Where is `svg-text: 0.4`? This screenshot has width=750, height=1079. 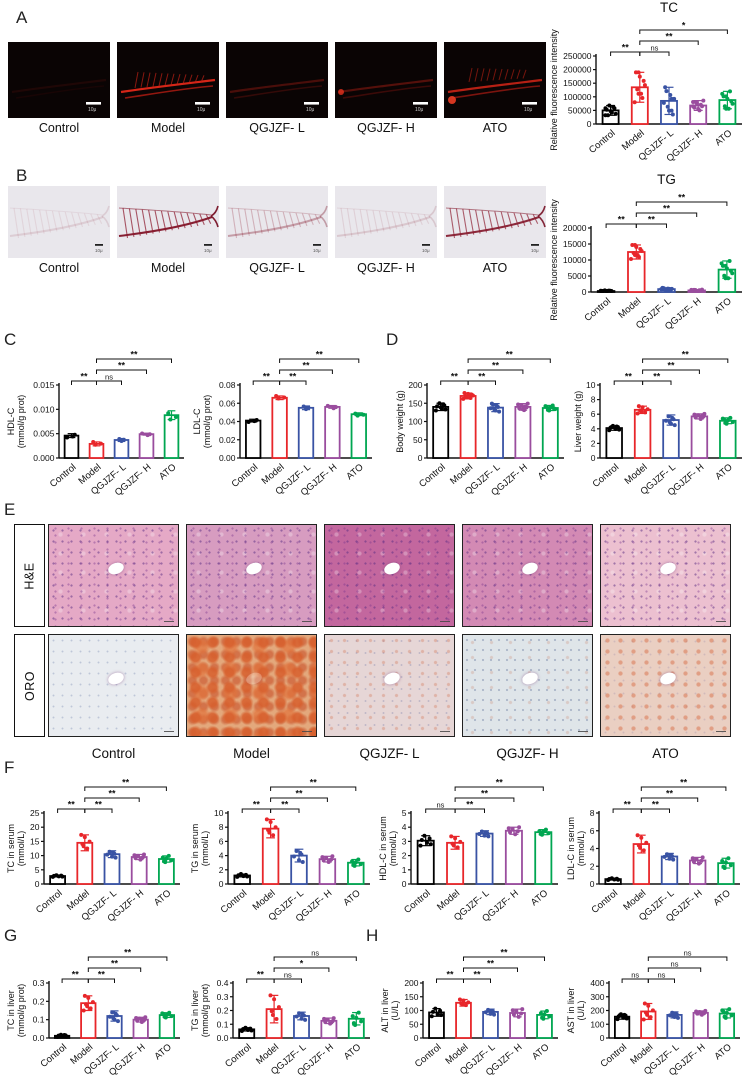
svg-text: 0.4 is located at coordinates (223, 983).